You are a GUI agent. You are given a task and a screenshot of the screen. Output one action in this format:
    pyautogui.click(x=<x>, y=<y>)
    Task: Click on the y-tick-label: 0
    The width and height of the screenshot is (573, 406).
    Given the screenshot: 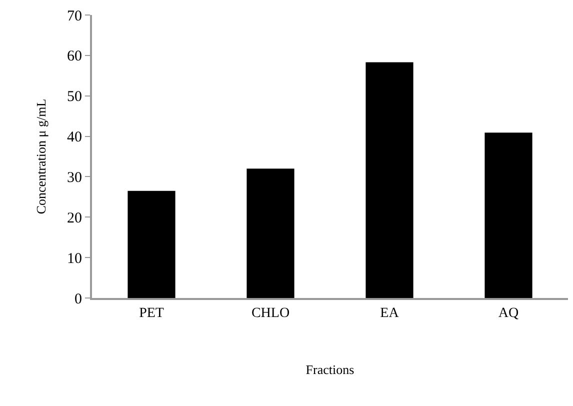 What is the action you would take?
    pyautogui.click(x=78, y=299)
    